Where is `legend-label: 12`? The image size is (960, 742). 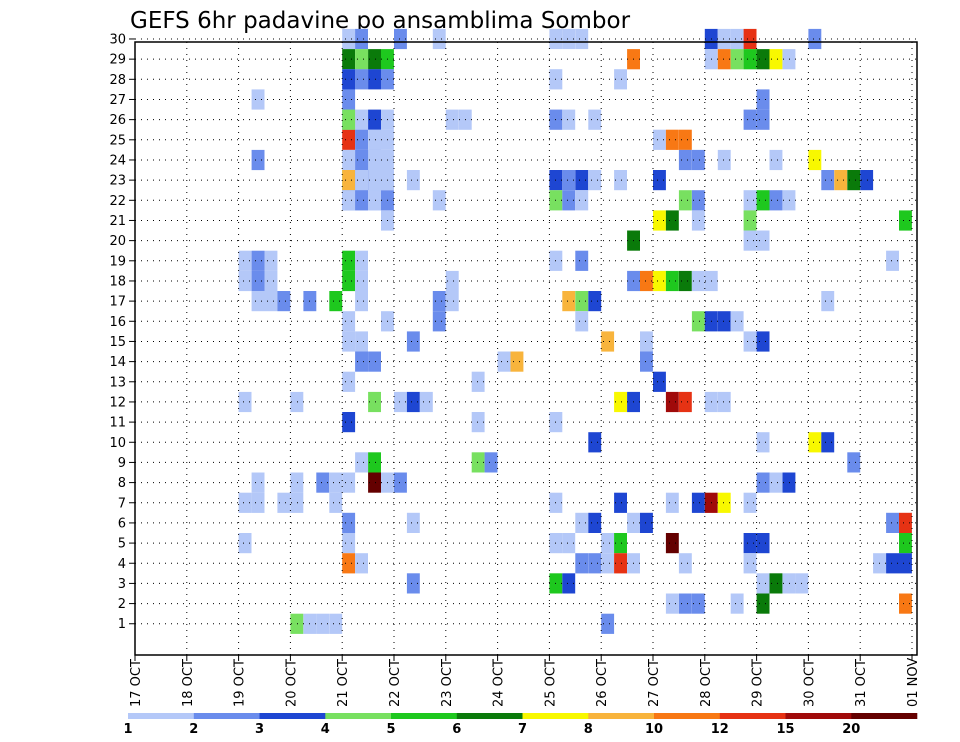
legend-label: 12 is located at coordinates (720, 729).